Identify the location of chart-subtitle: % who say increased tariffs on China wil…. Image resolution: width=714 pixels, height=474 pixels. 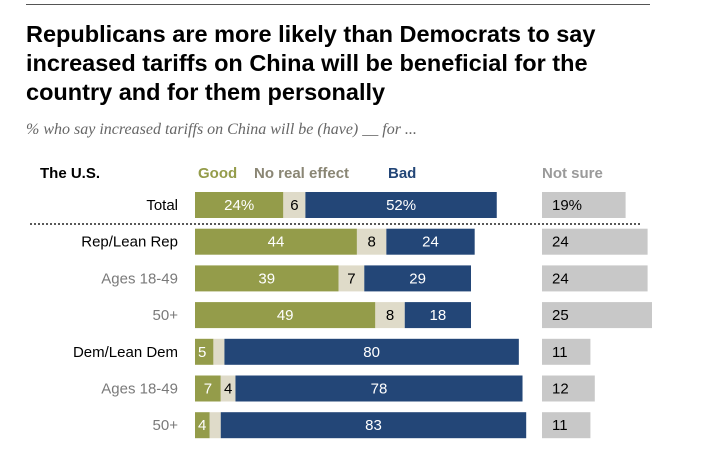
(221, 129).